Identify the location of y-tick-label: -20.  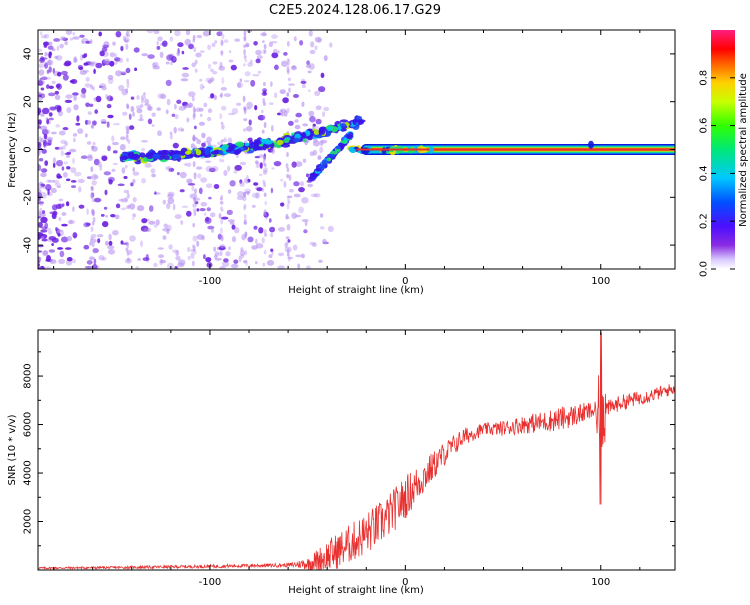
(28, 197).